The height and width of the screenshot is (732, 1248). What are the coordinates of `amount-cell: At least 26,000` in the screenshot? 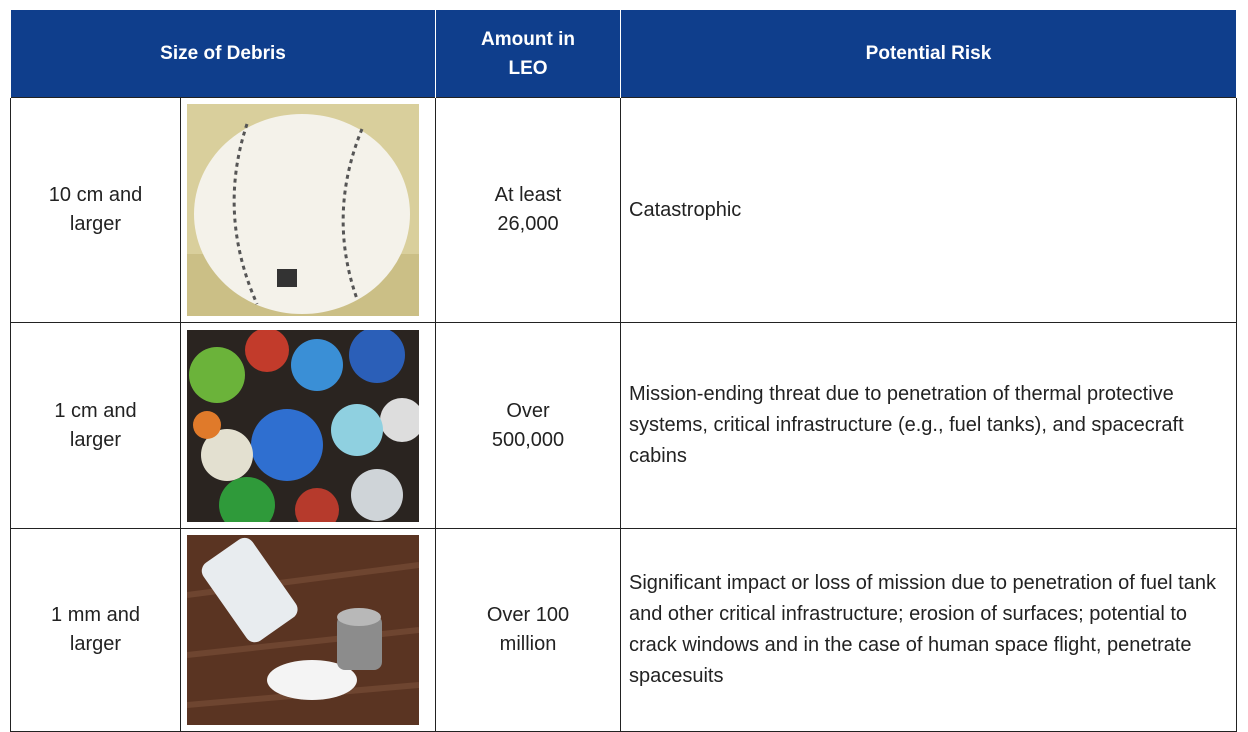 It's located at (528, 210).